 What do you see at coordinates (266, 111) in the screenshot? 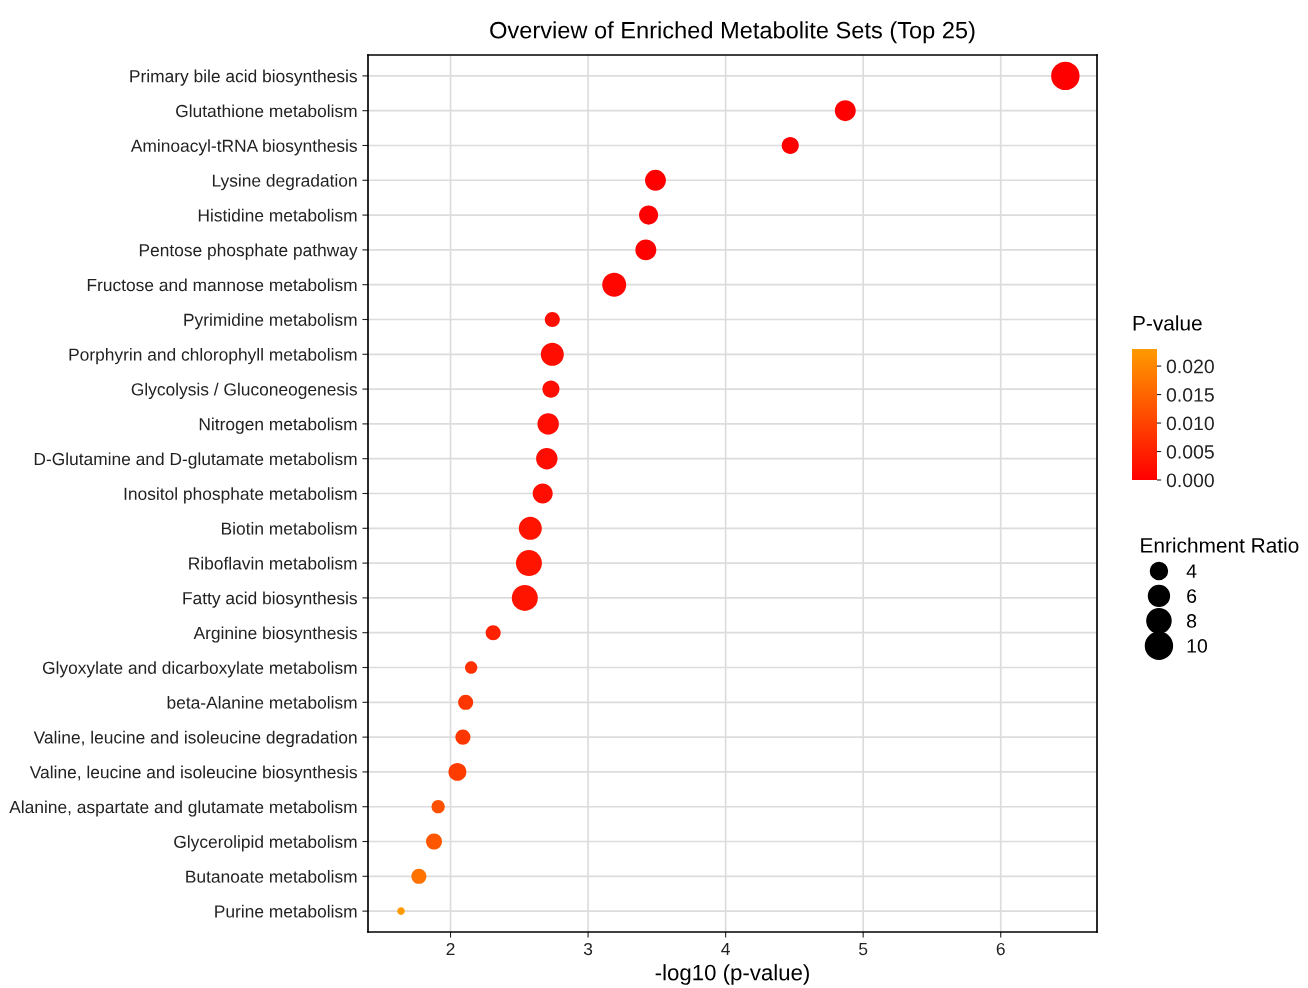
I see `y-tick-label: Glutathione metabolism` at bounding box center [266, 111].